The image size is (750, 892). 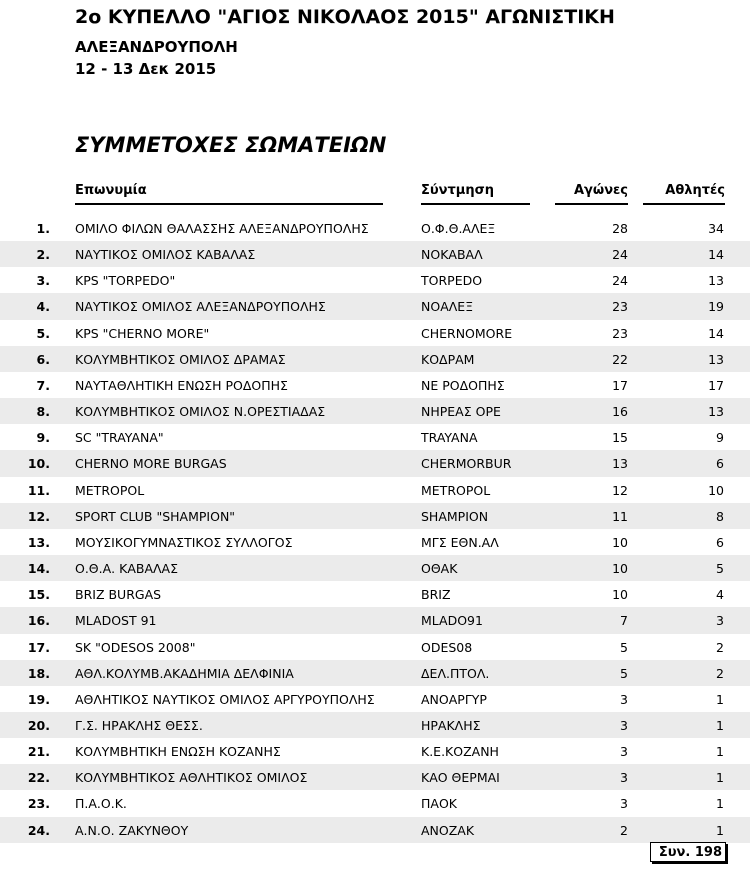 What do you see at coordinates (460, 752) in the screenshot?
I see `club-abbr: Κ.Ε.ΚΟΖΑΝΗ` at bounding box center [460, 752].